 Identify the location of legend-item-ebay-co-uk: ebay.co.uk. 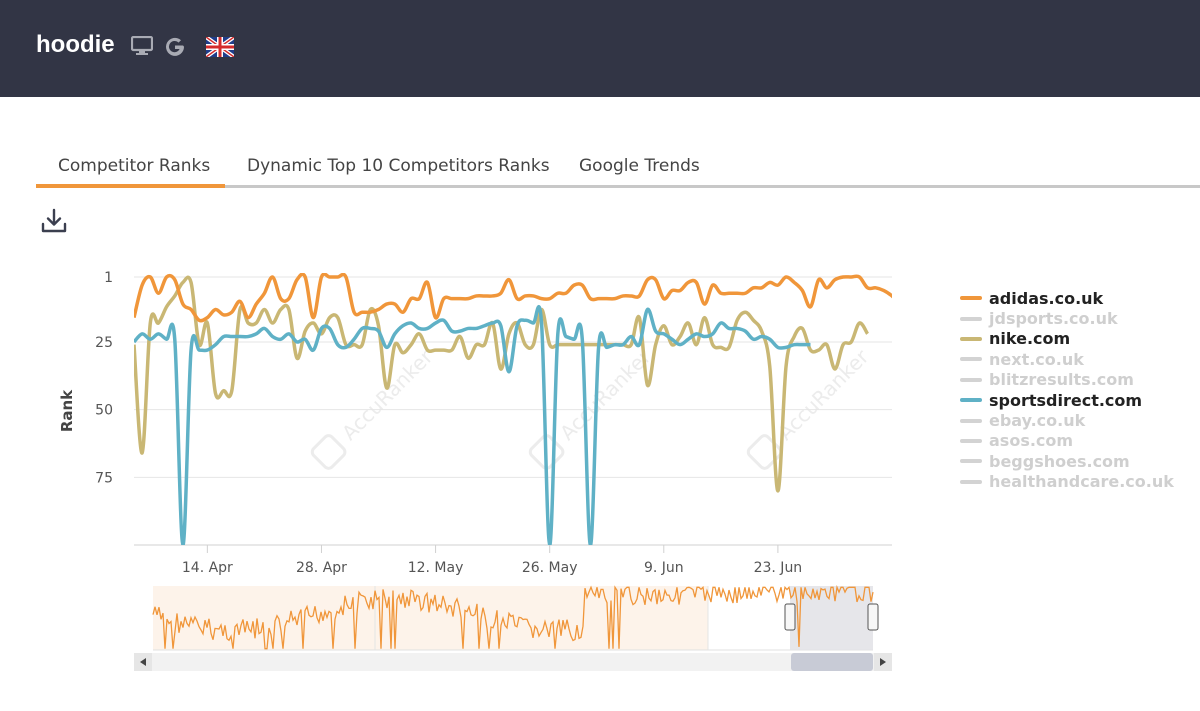
(1067, 420).